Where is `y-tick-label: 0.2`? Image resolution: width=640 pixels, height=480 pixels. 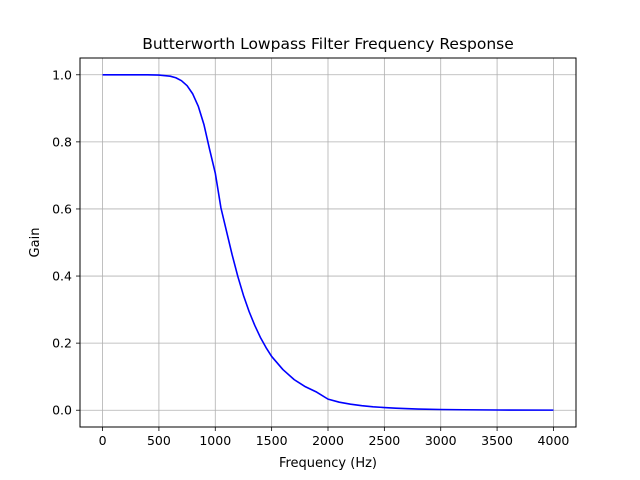
y-tick-label: 0.2 is located at coordinates (62, 343).